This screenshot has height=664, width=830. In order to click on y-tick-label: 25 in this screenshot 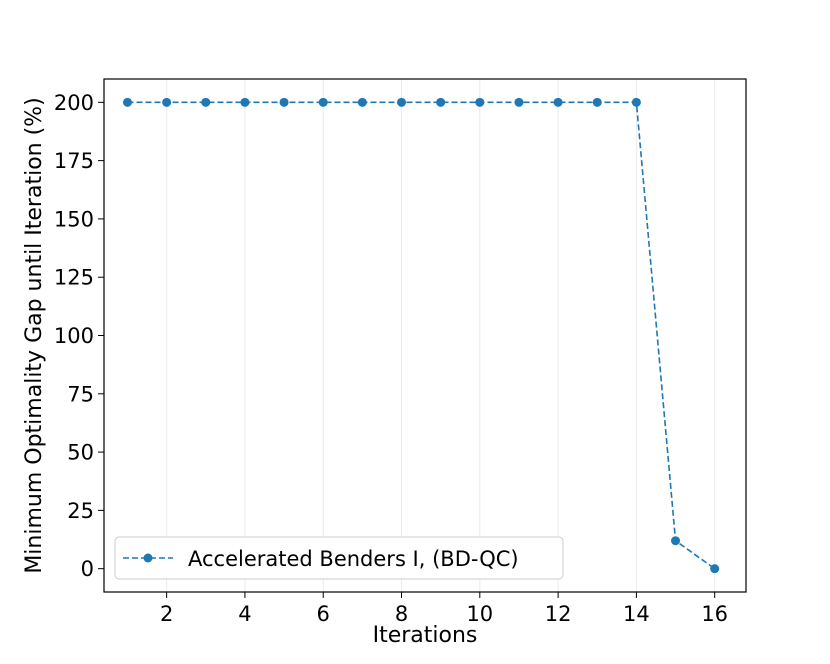, I will do `click(80, 511)`.